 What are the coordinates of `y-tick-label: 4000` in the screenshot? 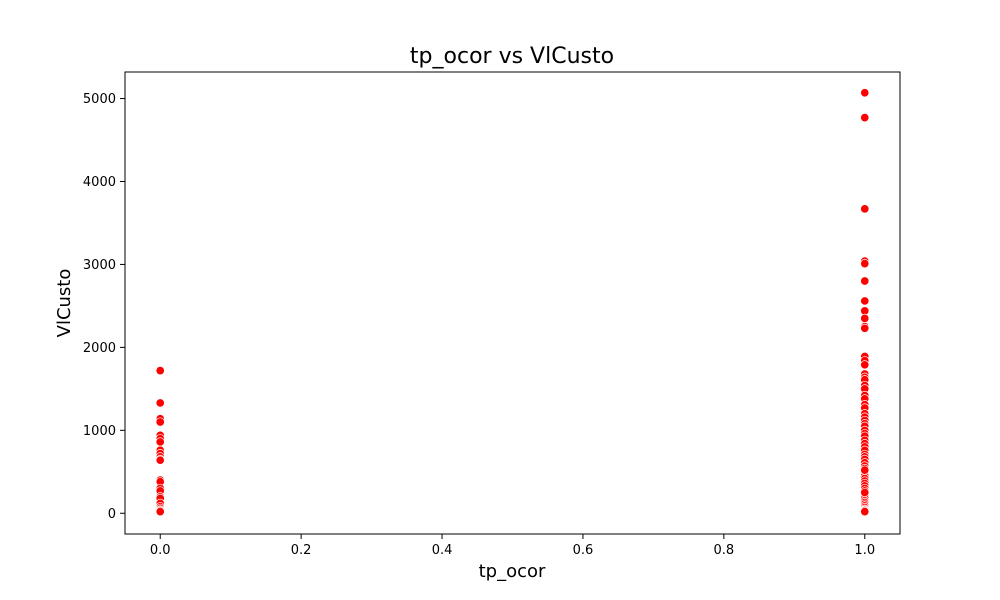 It's located at (99, 182).